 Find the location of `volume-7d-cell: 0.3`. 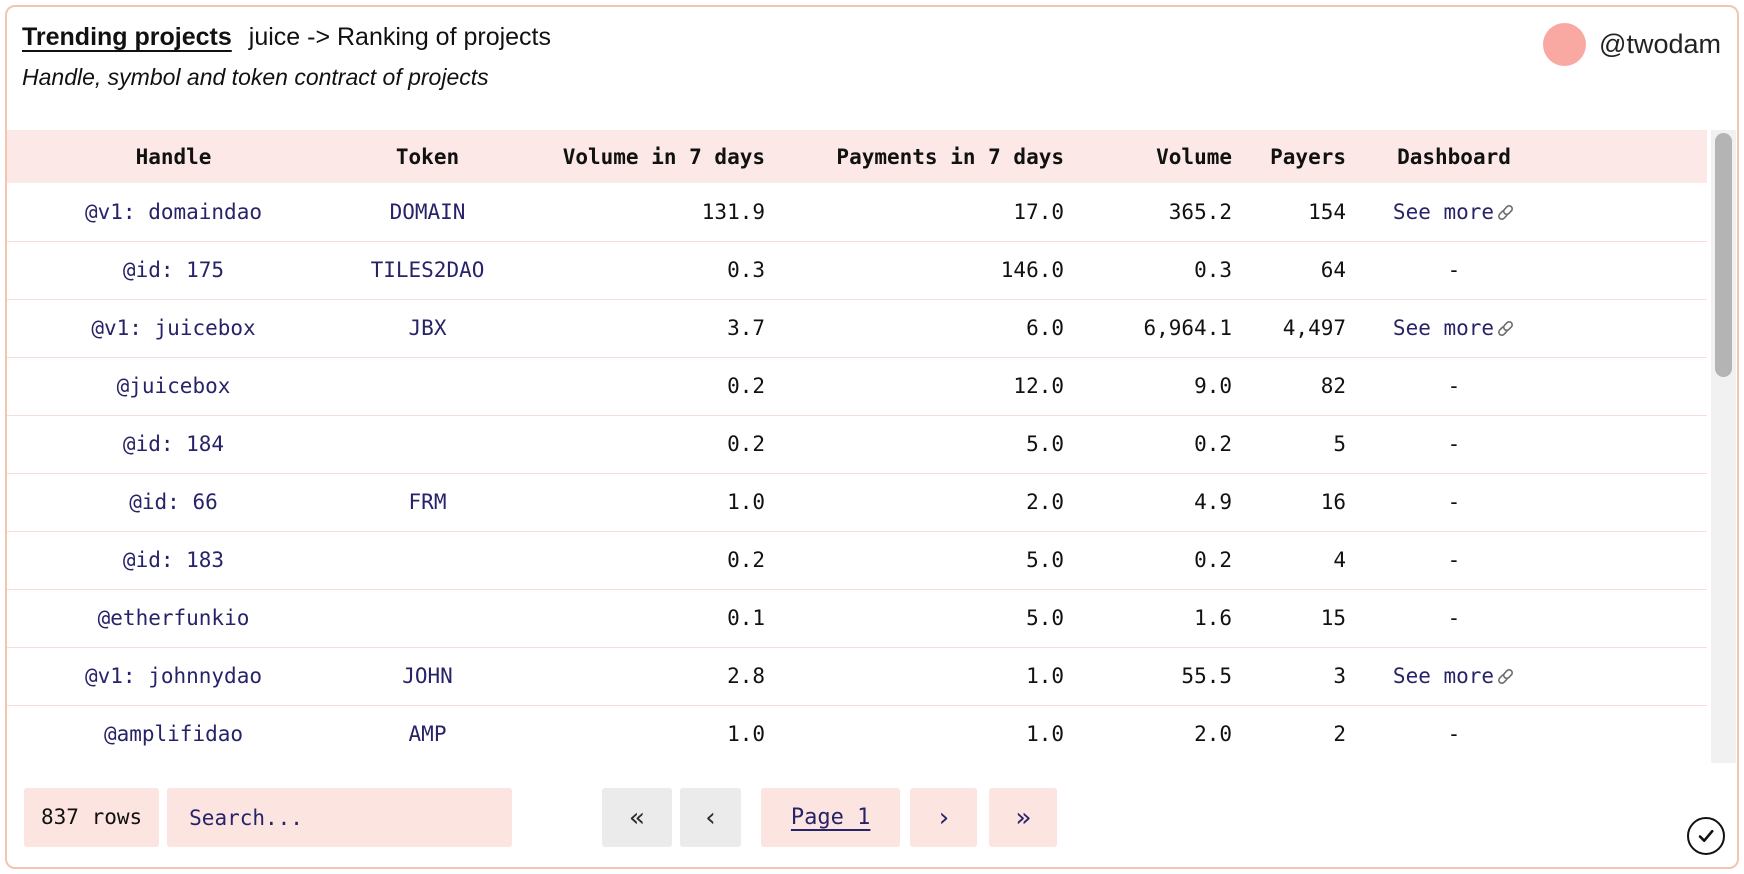

volume-7d-cell: 0.3 is located at coordinates (746, 270).